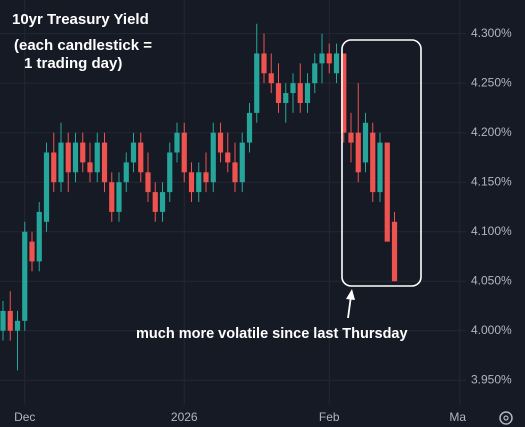  I want to click on y-tick-label: 4.100%, so click(491, 231).